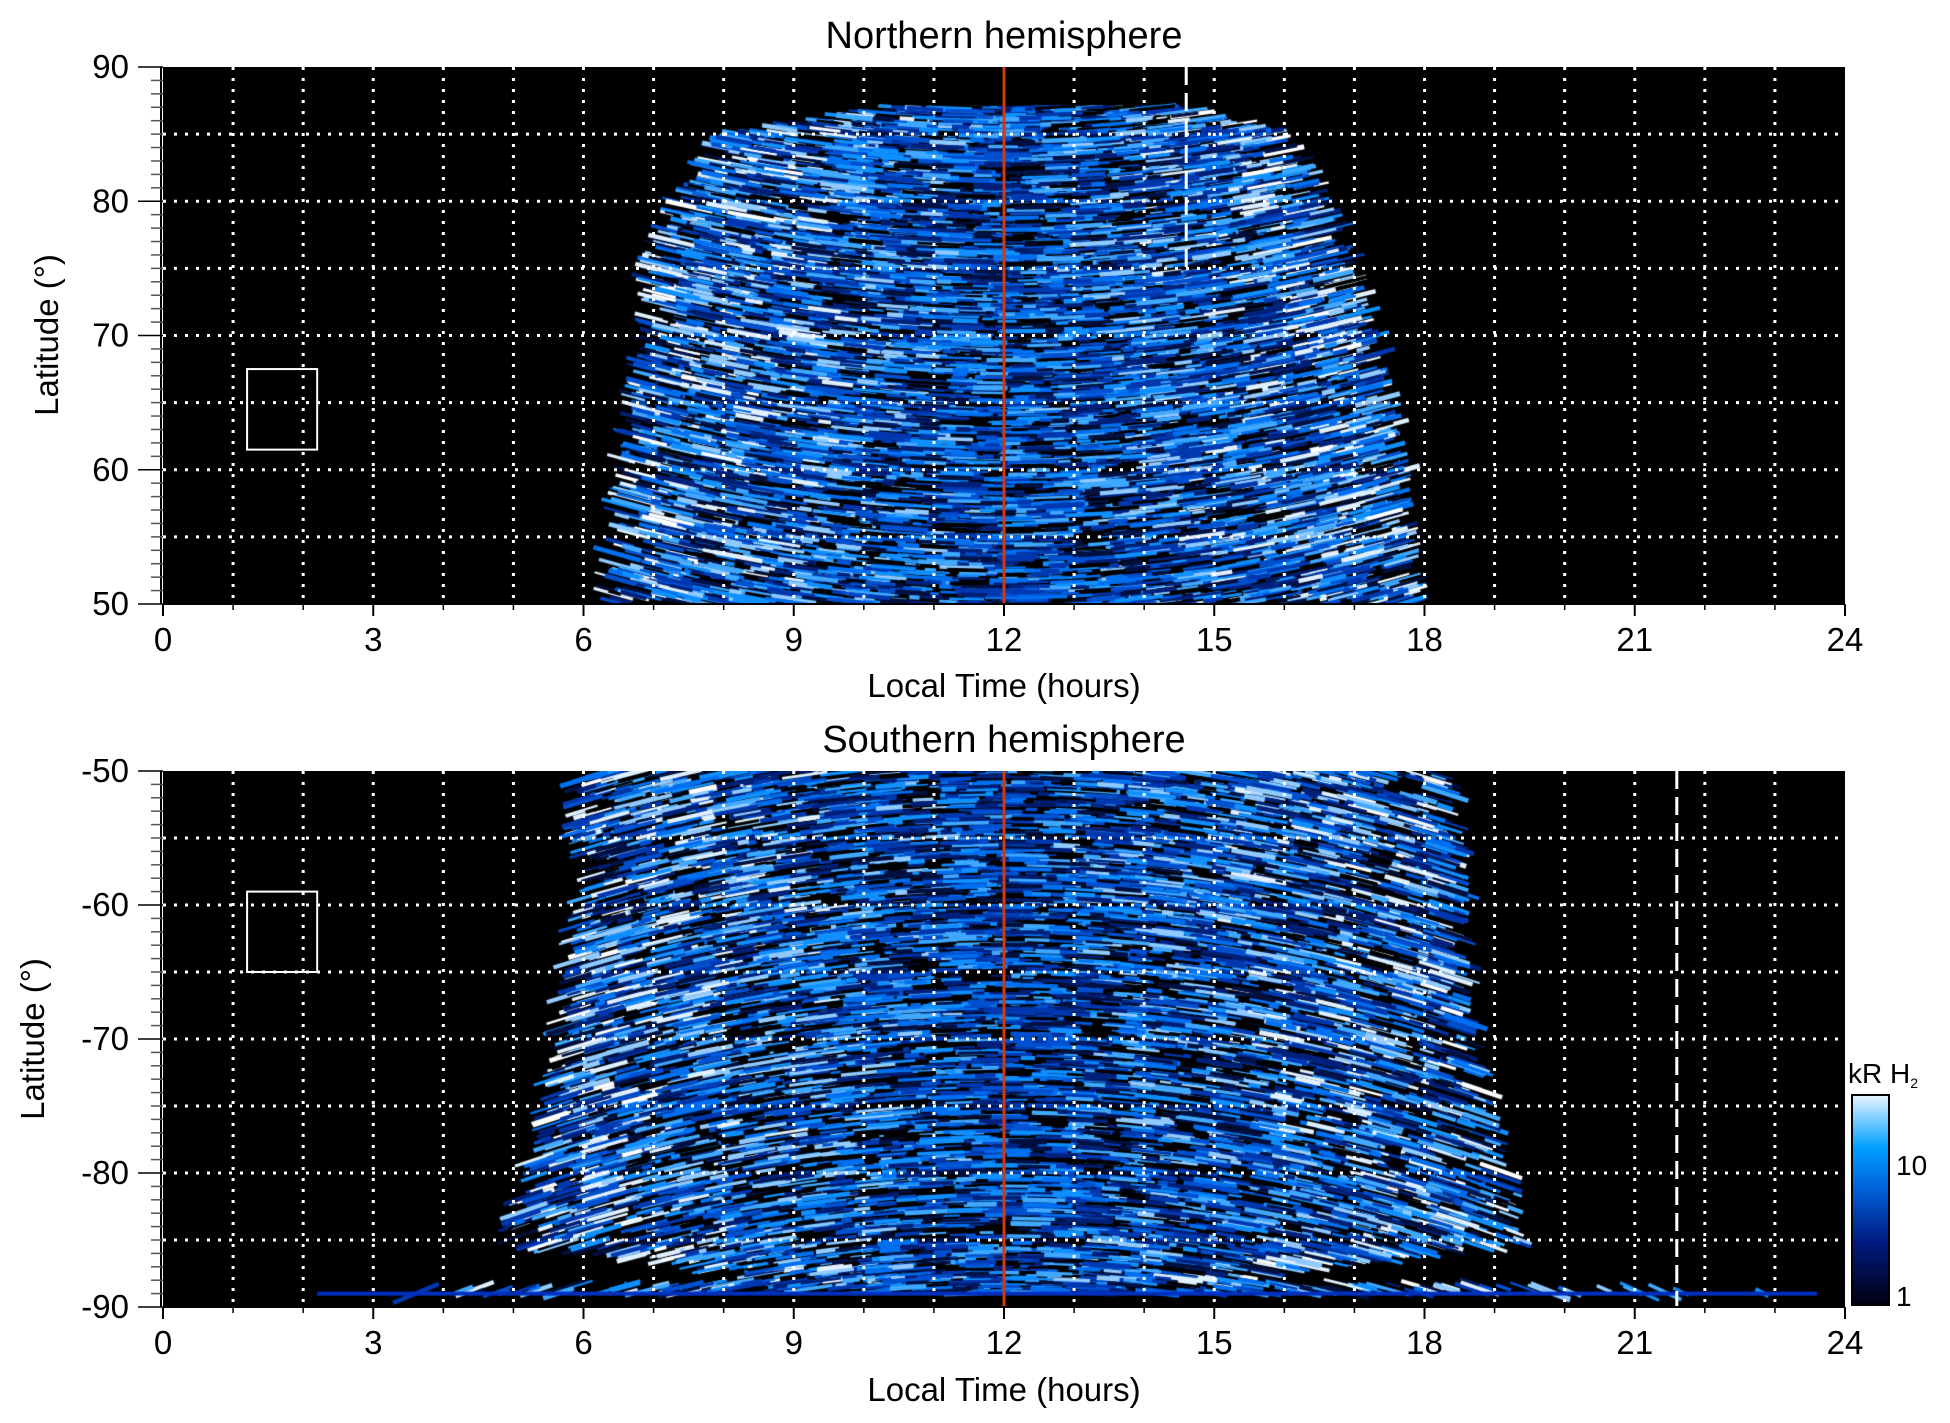  I want to click on y-tick-label: -70, so click(105, 1038).